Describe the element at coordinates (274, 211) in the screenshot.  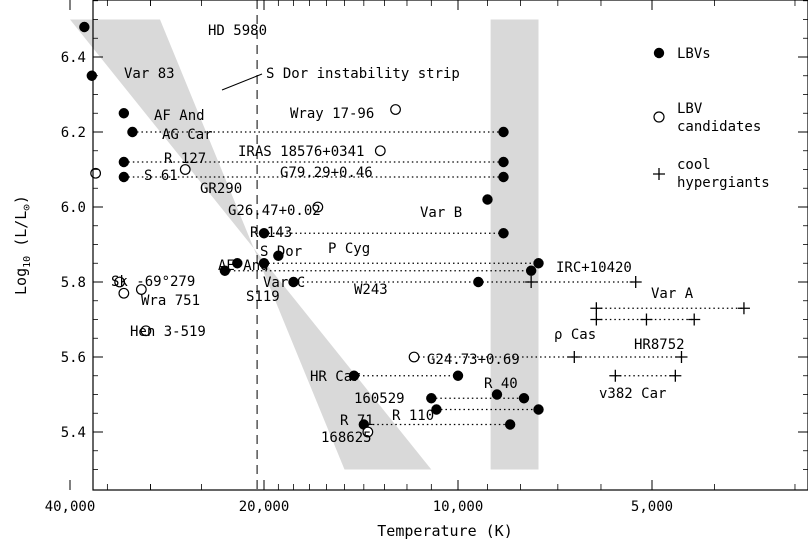
I see `star-label-lbv-candidates-4: G26.47+0.02` at that location.